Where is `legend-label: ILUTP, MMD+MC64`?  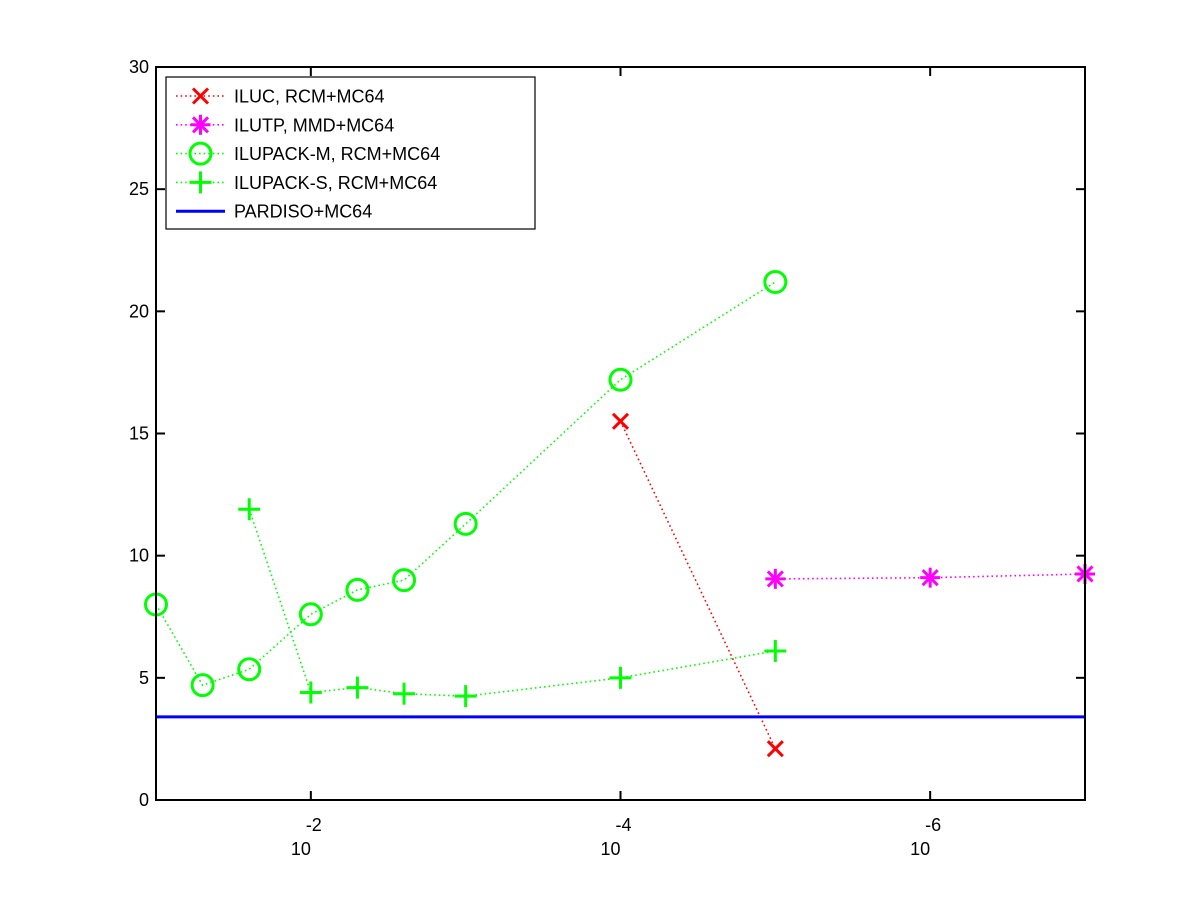
legend-label: ILUTP, MMD+MC64 is located at coordinates (314, 125).